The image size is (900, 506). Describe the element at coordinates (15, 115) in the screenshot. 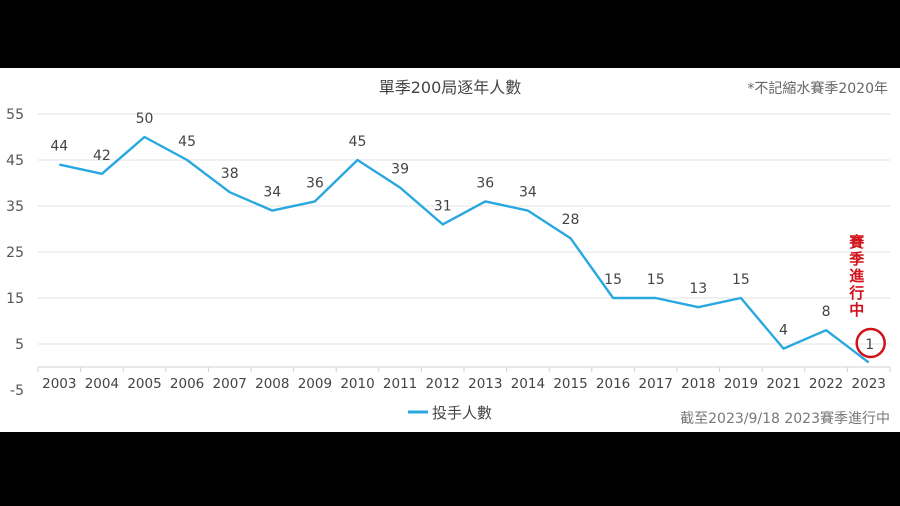

I see `y-tick-label: 55` at that location.